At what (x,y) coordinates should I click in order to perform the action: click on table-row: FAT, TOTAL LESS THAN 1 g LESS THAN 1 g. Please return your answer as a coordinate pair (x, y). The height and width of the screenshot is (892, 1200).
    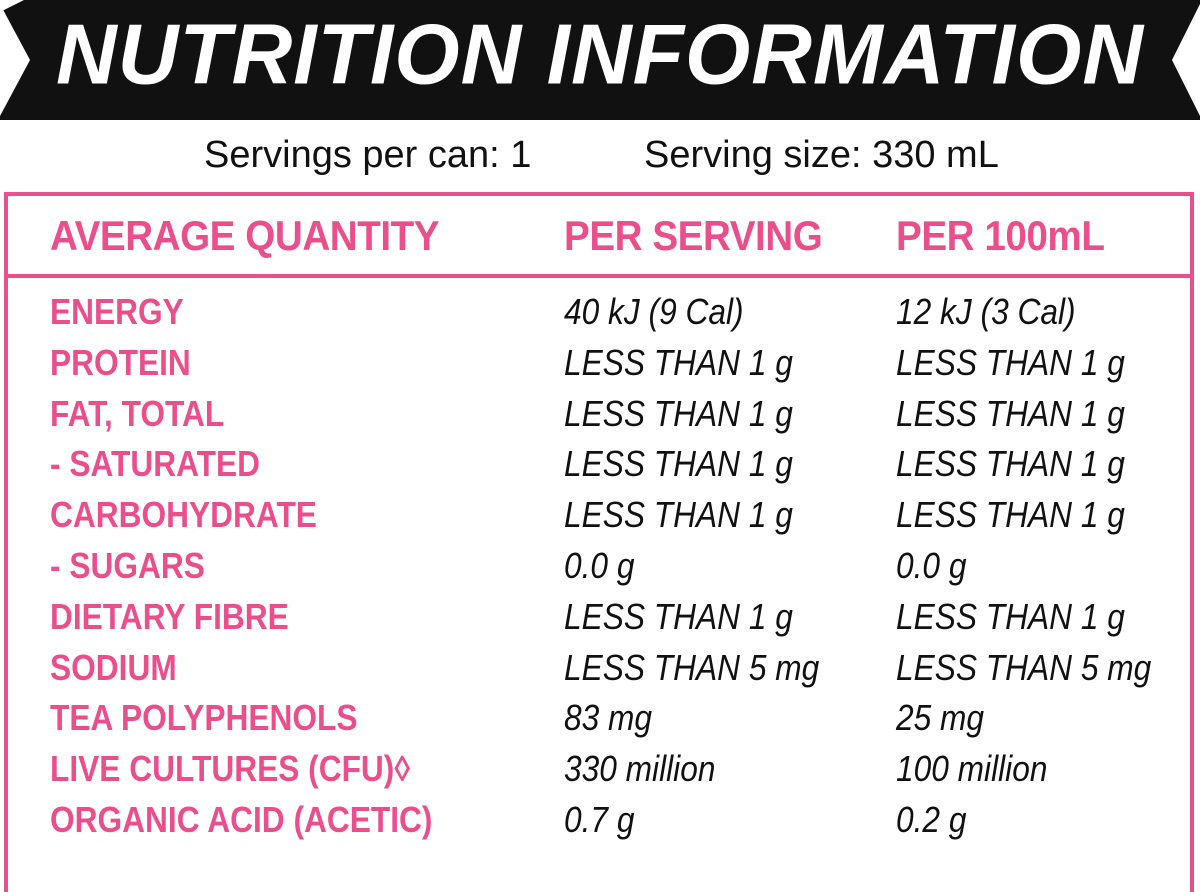
    Looking at the image, I should click on (599, 417).